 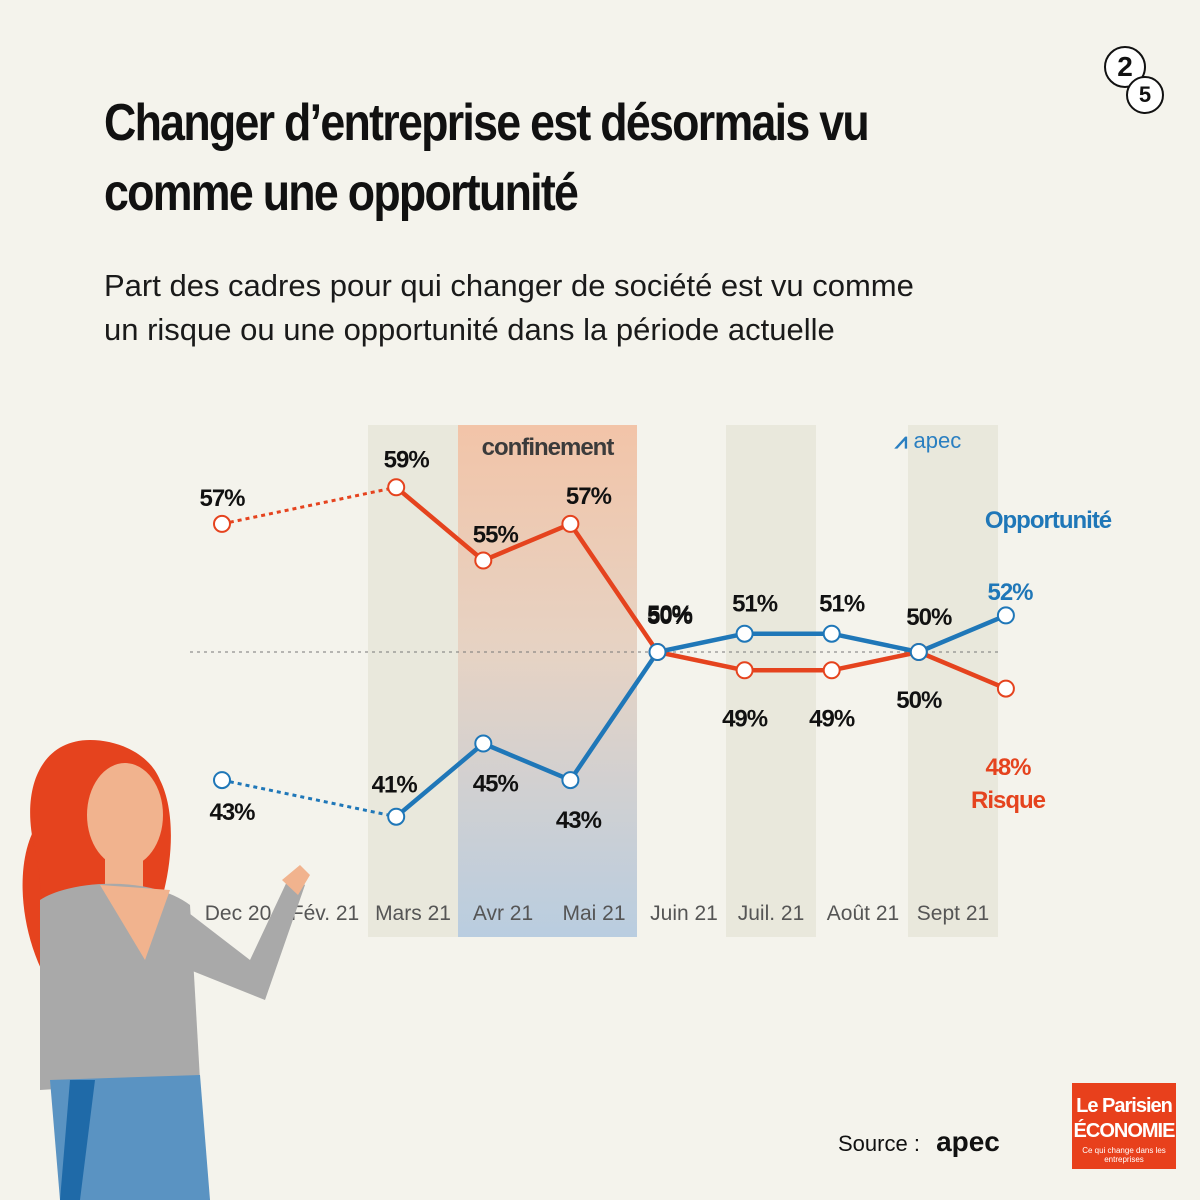 What do you see at coordinates (929, 617) in the screenshot?
I see `data-label-opportunite-7: 50%` at bounding box center [929, 617].